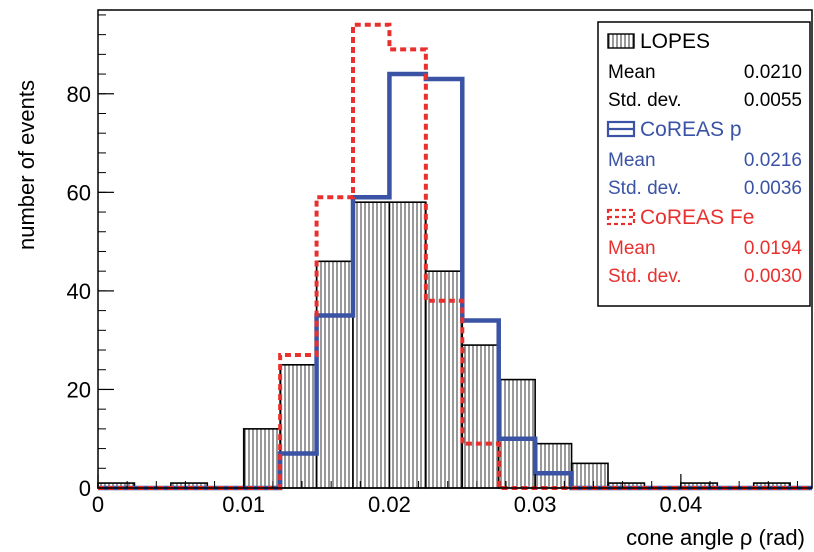 The height and width of the screenshot is (552, 814). Describe the element at coordinates (85, 488) in the screenshot. I see `y-tick-label: 0` at that location.